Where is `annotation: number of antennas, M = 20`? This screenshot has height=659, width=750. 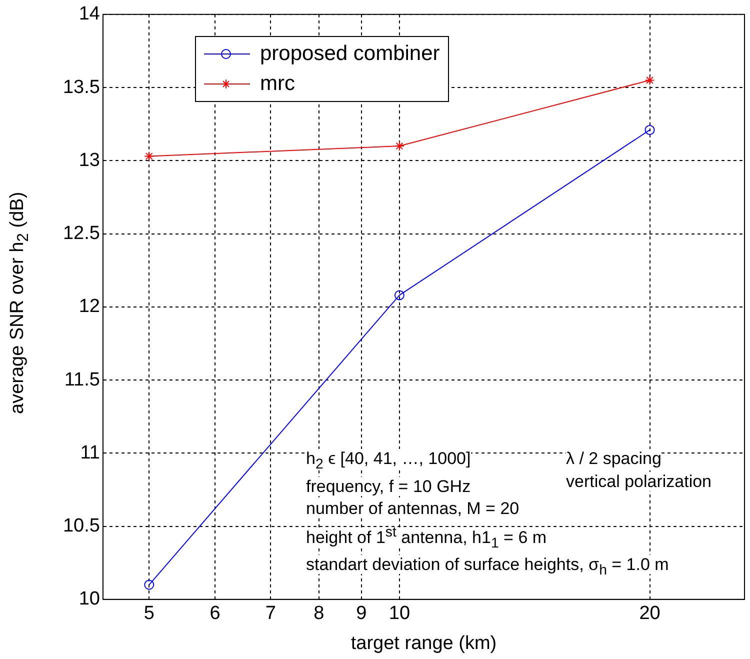 annotation: number of antennas, M = 20 is located at coordinates (413, 508).